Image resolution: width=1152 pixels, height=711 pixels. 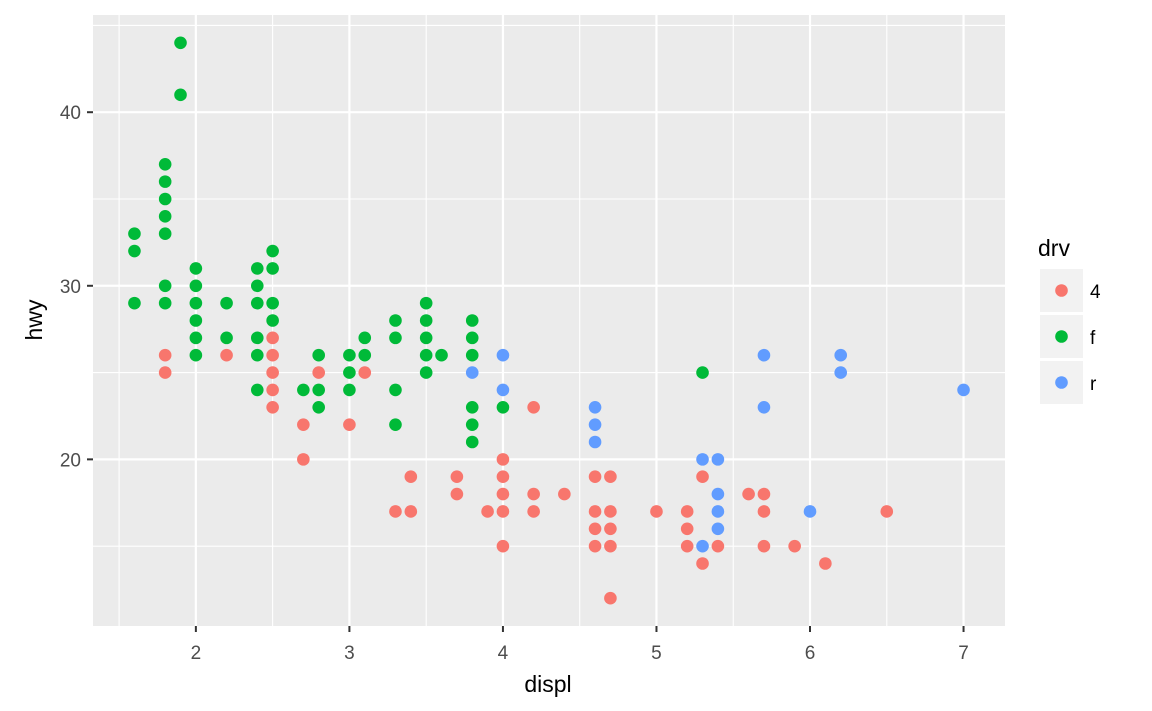 What do you see at coordinates (717, 450) in the screenshot?
I see `series-r` at bounding box center [717, 450].